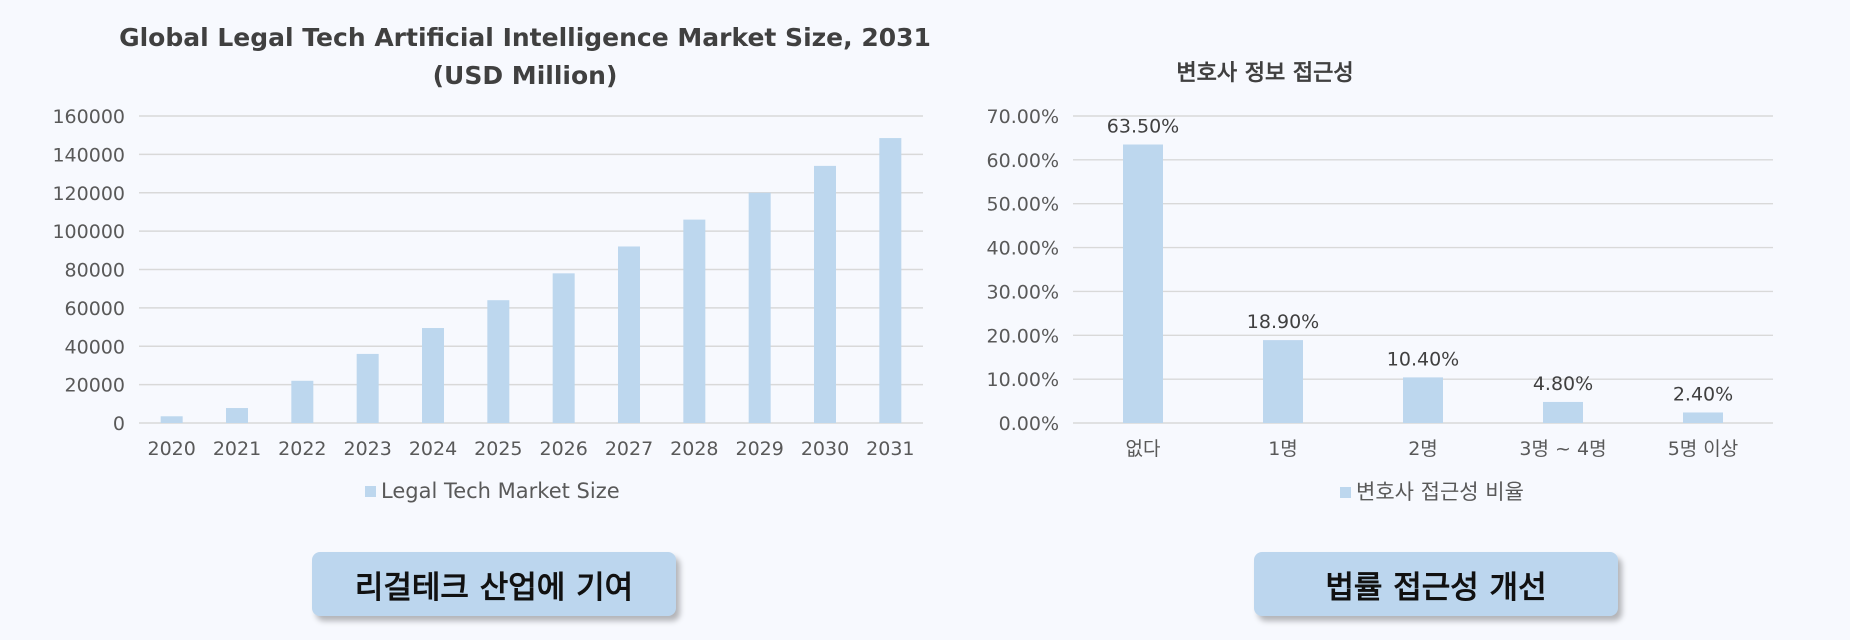 Image resolution: width=1850 pixels, height=640 pixels. What do you see at coordinates (694, 449) in the screenshot?
I see `x-tick-label: 2028` at bounding box center [694, 449].